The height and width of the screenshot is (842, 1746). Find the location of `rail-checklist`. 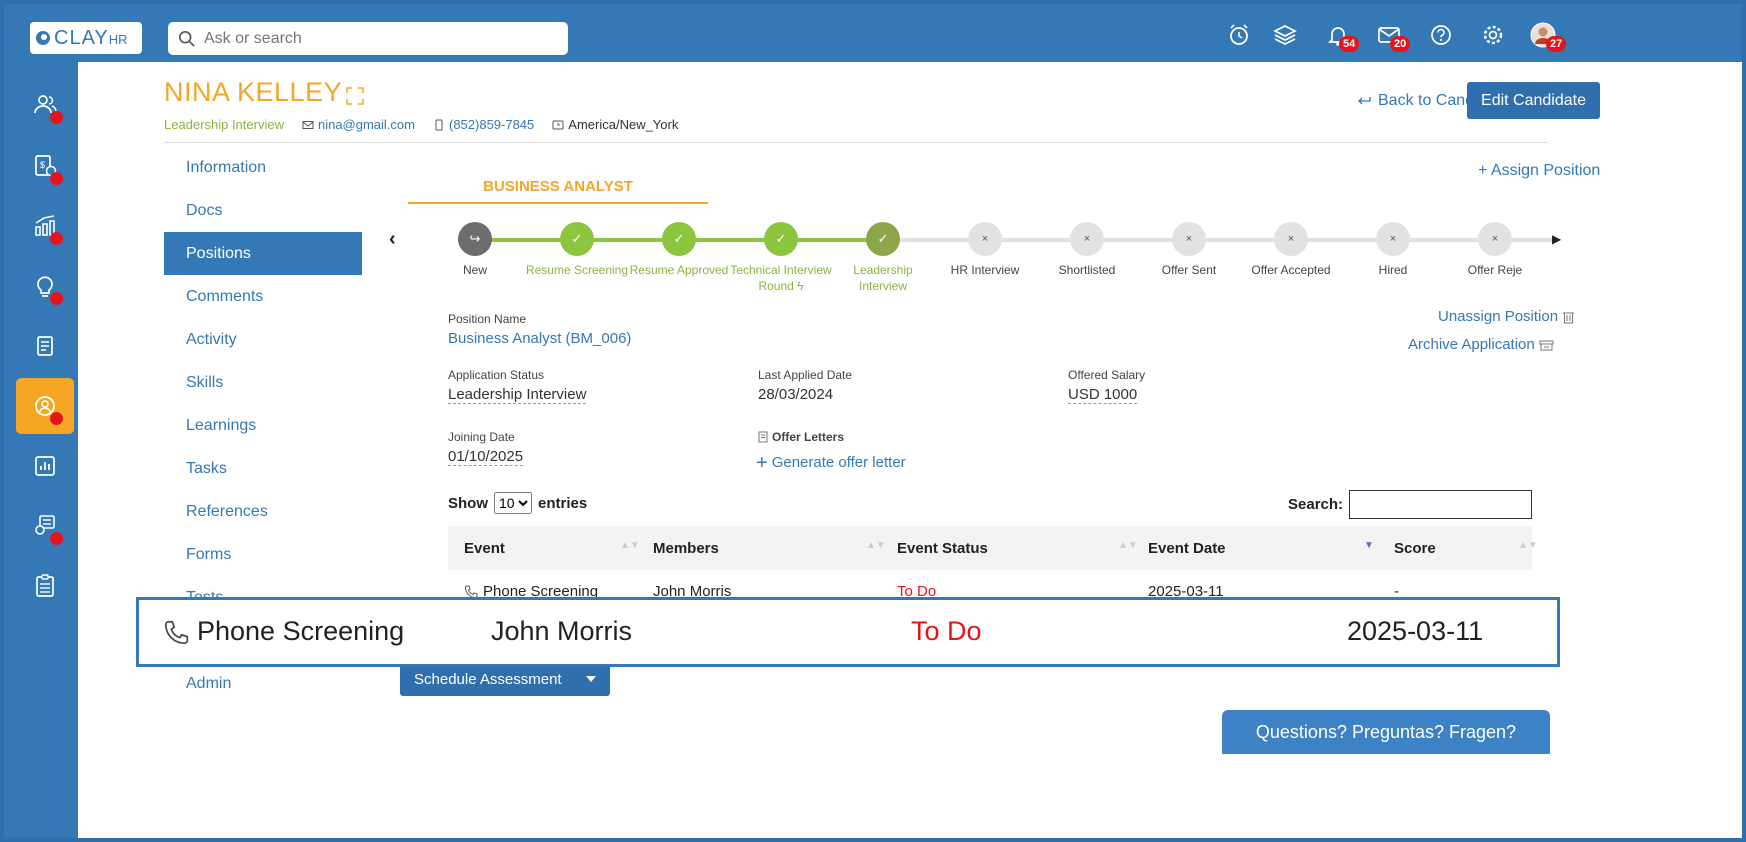

rail-checklist is located at coordinates (45, 586).